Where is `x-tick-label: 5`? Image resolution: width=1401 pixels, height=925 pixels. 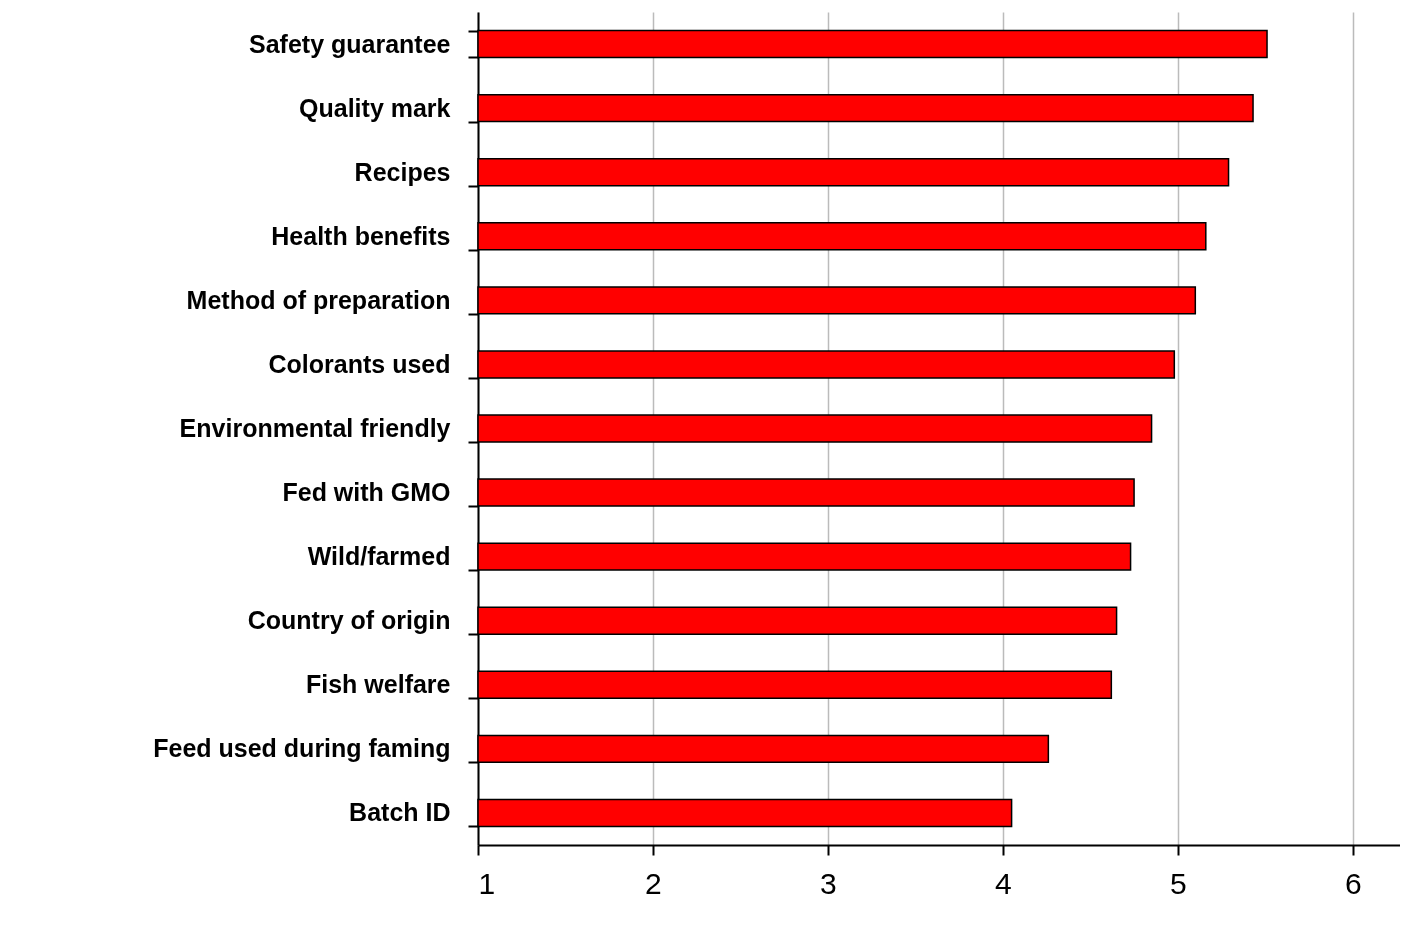 x-tick-label: 5 is located at coordinates (1178, 883).